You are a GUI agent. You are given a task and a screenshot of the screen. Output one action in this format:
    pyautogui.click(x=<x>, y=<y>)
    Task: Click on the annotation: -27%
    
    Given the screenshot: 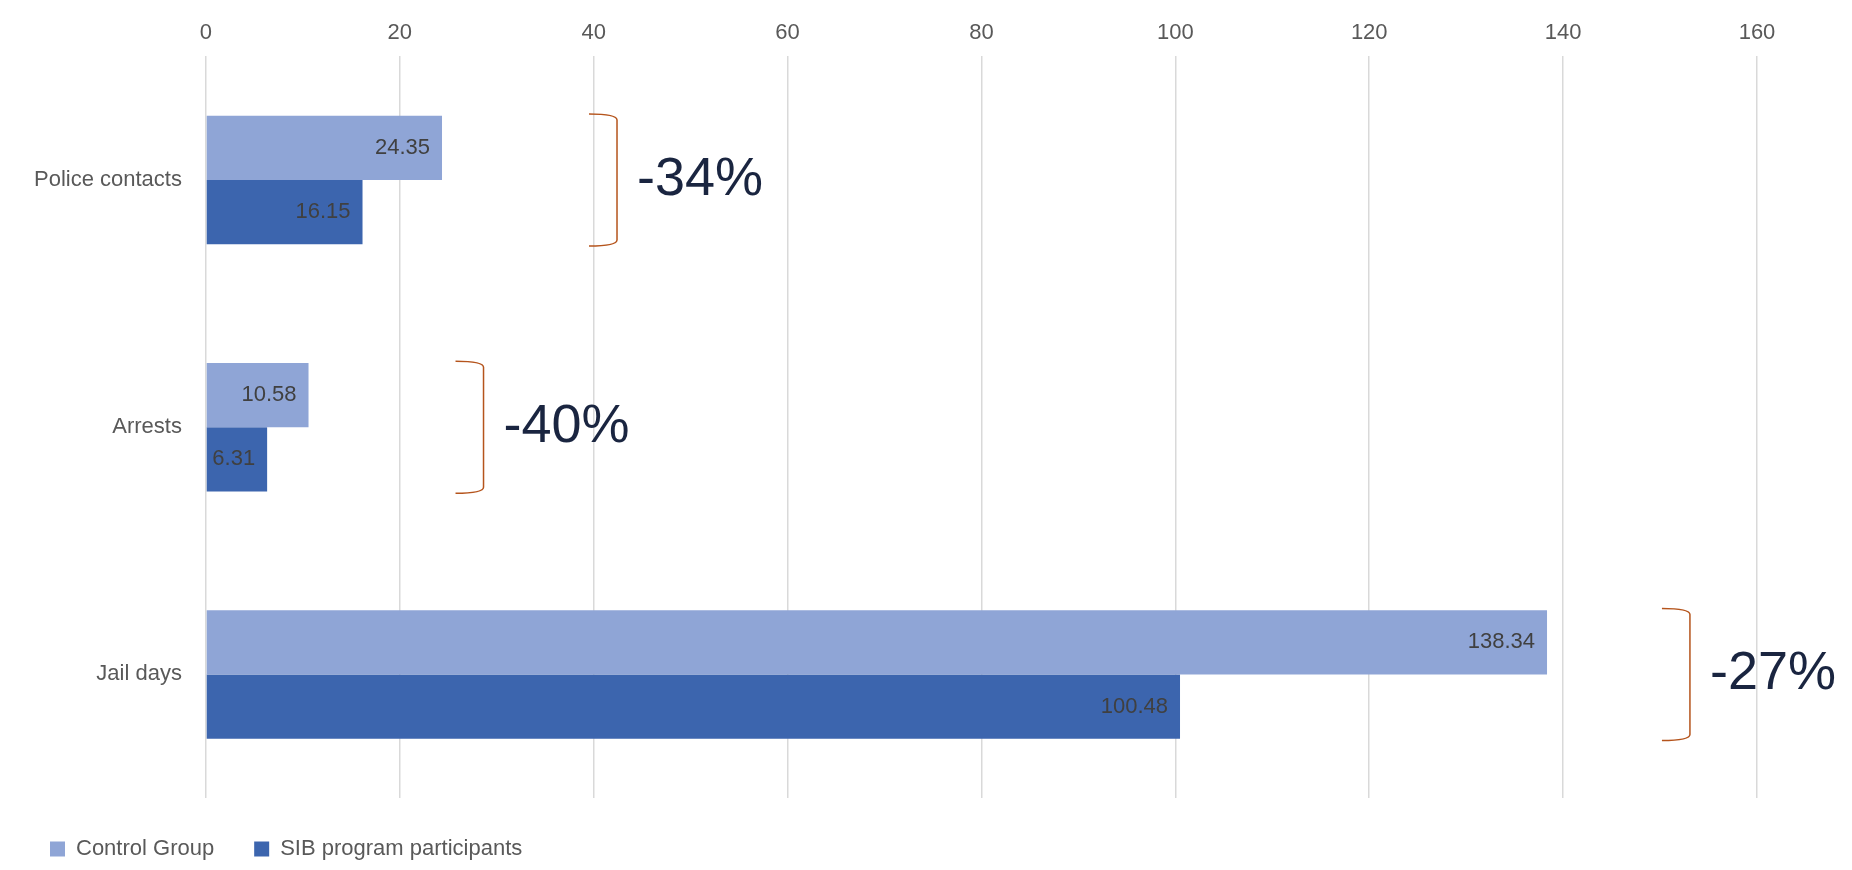 What is the action you would take?
    pyautogui.click(x=1772, y=670)
    